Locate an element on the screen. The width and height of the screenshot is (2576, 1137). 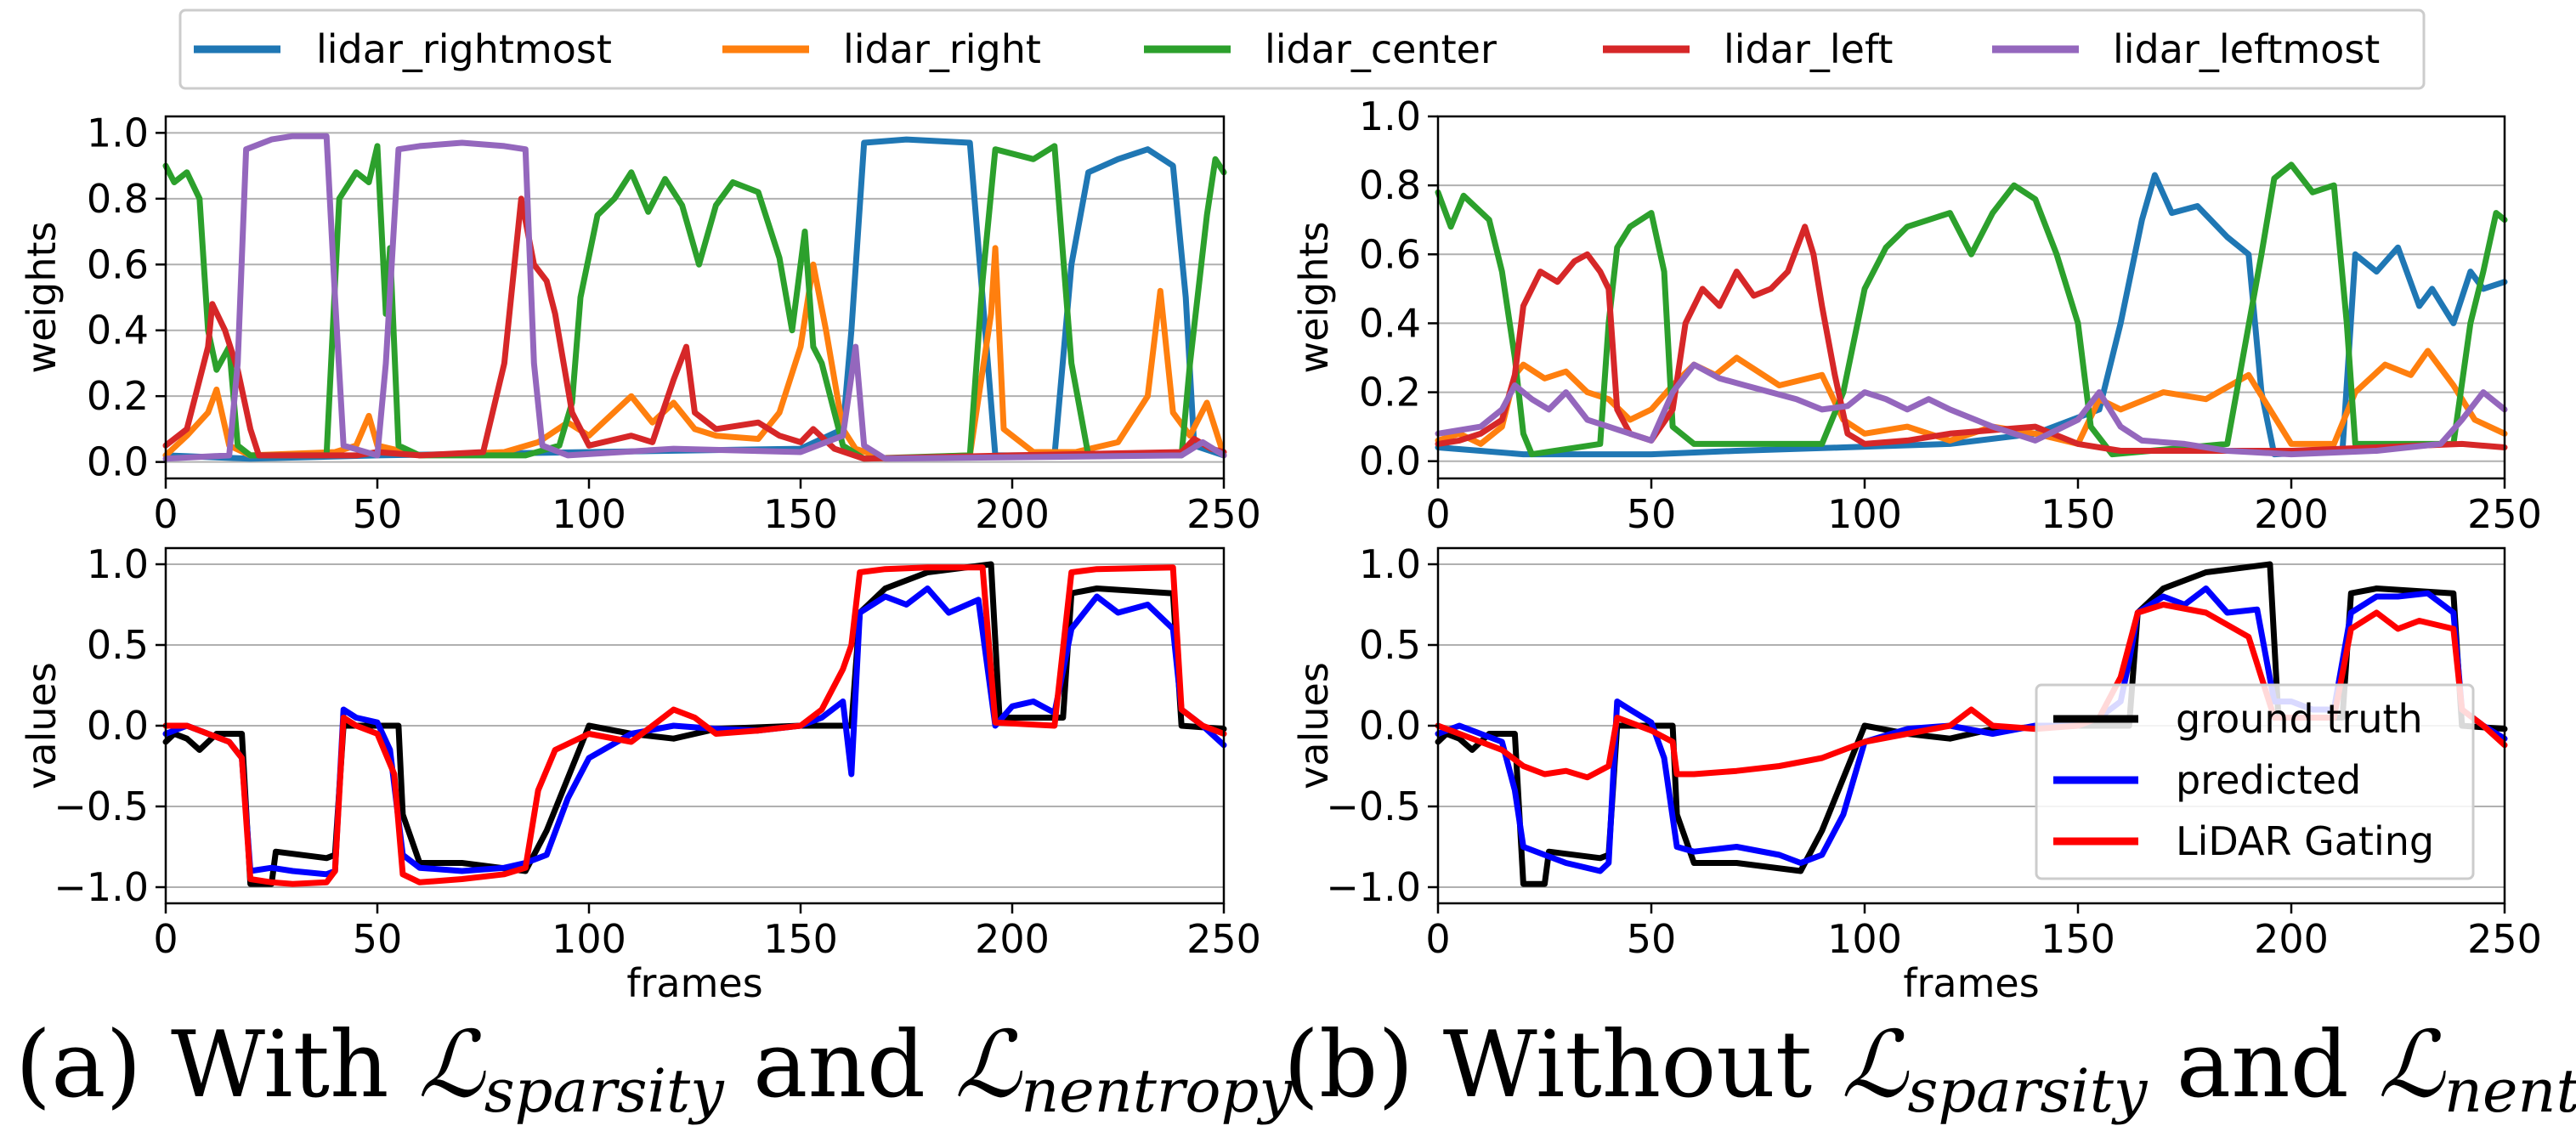
series-line-lidar-rightmost is located at coordinates (1971, 315).